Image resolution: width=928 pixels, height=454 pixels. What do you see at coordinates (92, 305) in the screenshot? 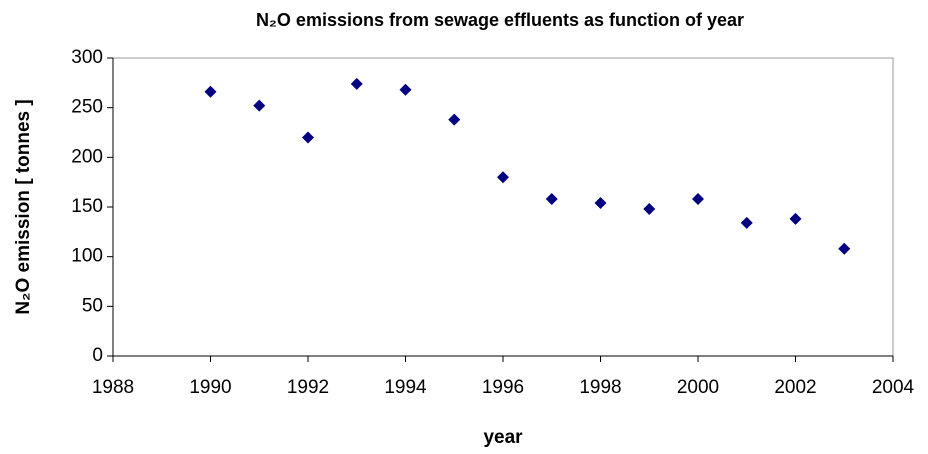
I see `y-tick-label: 50` at bounding box center [92, 305].